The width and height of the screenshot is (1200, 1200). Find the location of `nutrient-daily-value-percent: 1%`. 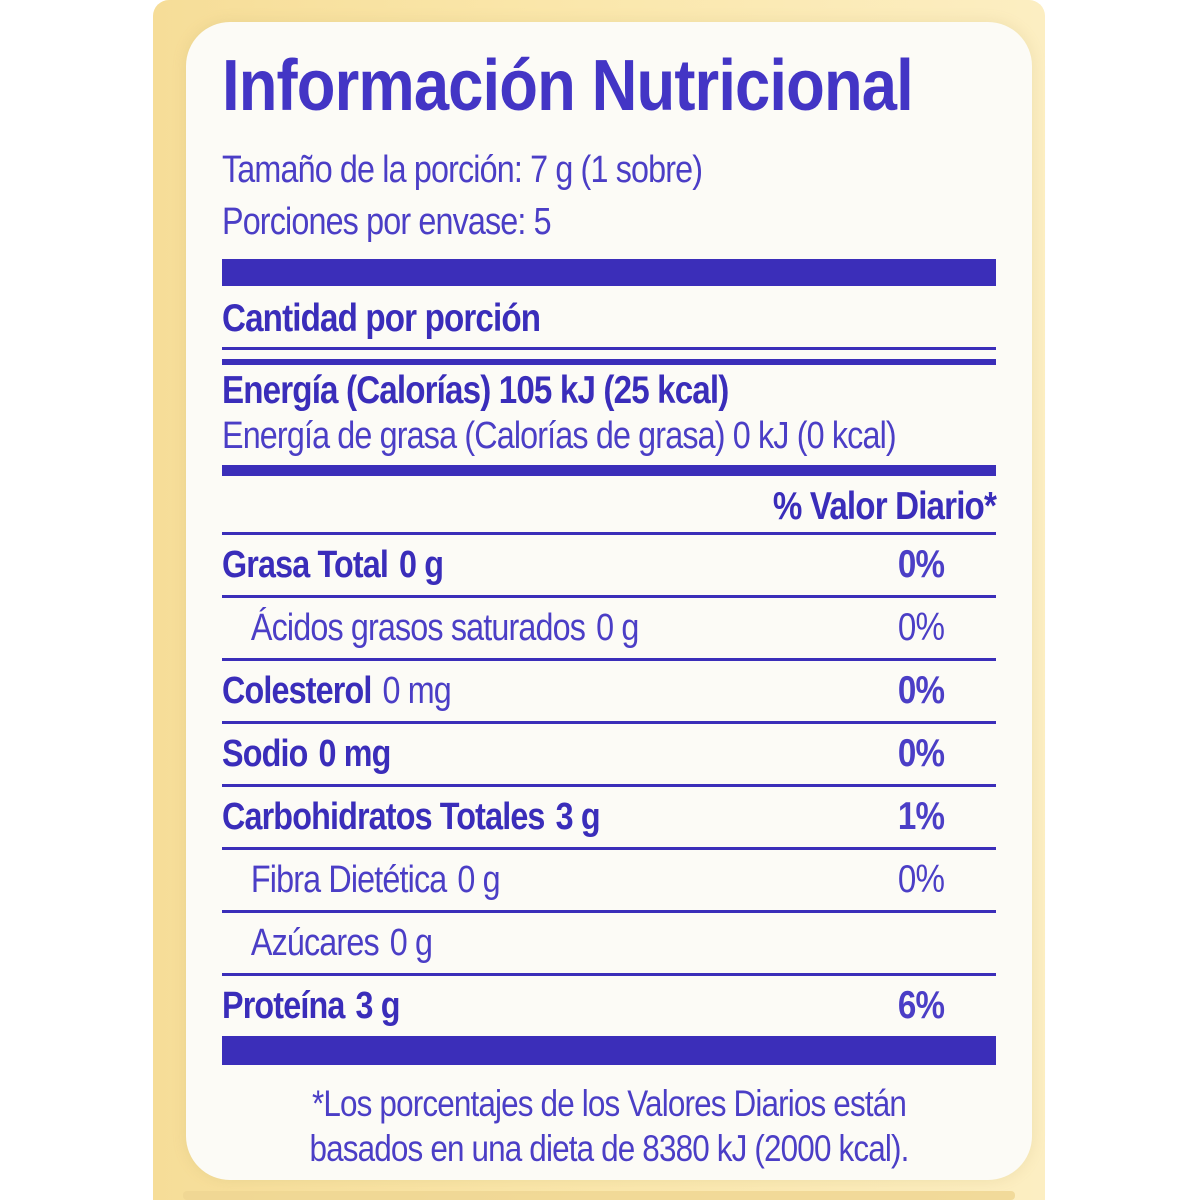

nutrient-daily-value-percent: 1% is located at coordinates (921, 816).